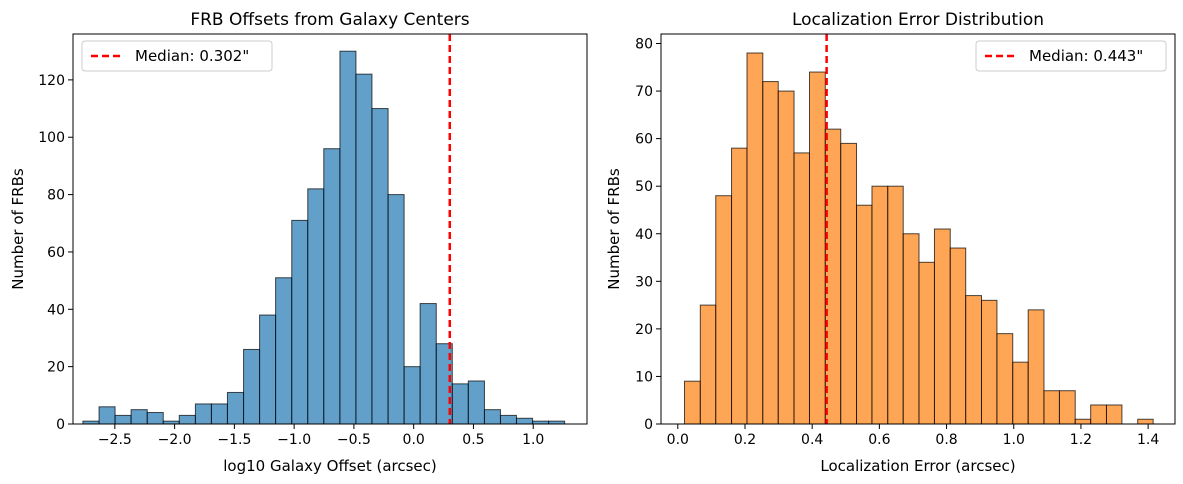 The width and height of the screenshot is (1183, 484). I want to click on x-axis-label: log10 Galaxy Offset (arcsec), so click(330, 466).